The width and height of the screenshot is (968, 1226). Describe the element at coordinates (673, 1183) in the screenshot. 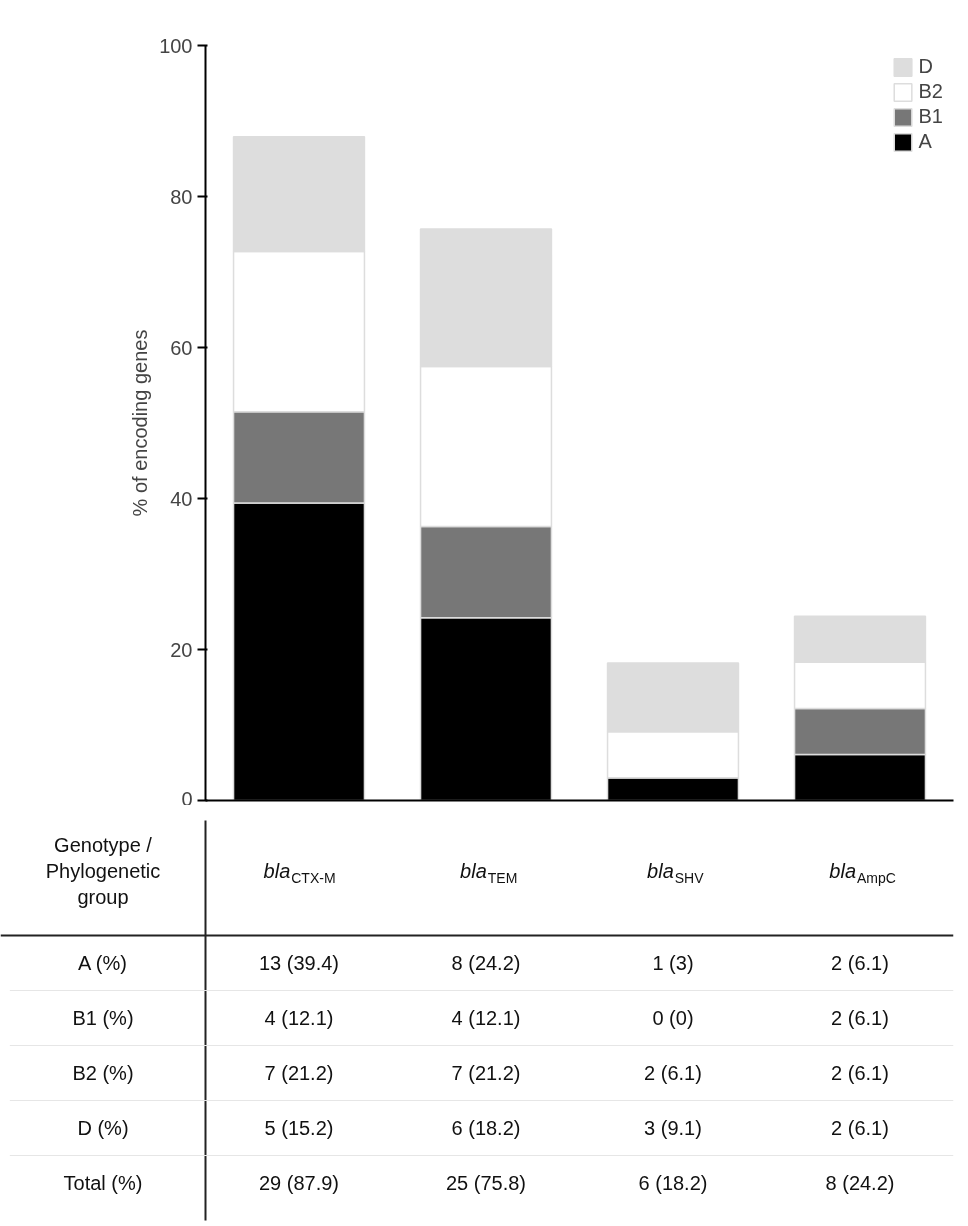

I see `text: 6 (18.2)` at that location.